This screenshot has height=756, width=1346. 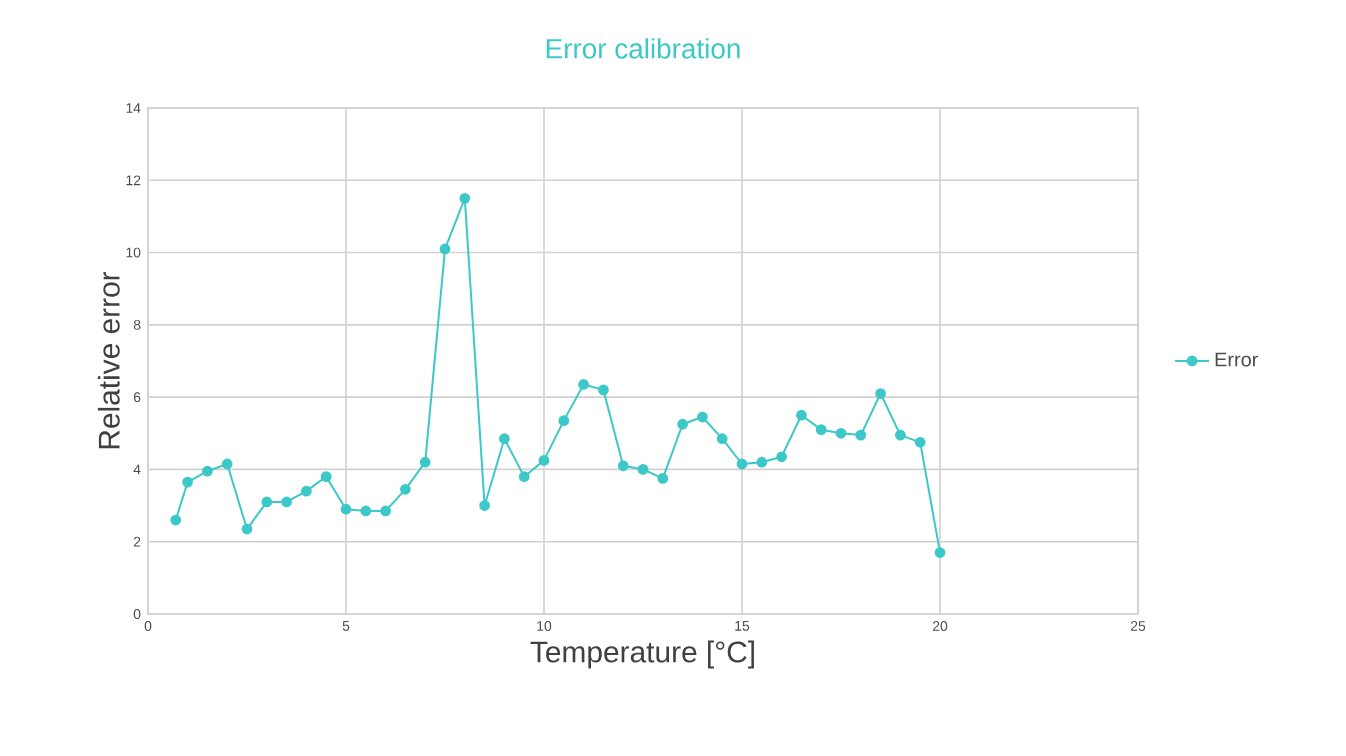 What do you see at coordinates (642, 654) in the screenshot?
I see `x-axis-title: Temperature [°C]` at bounding box center [642, 654].